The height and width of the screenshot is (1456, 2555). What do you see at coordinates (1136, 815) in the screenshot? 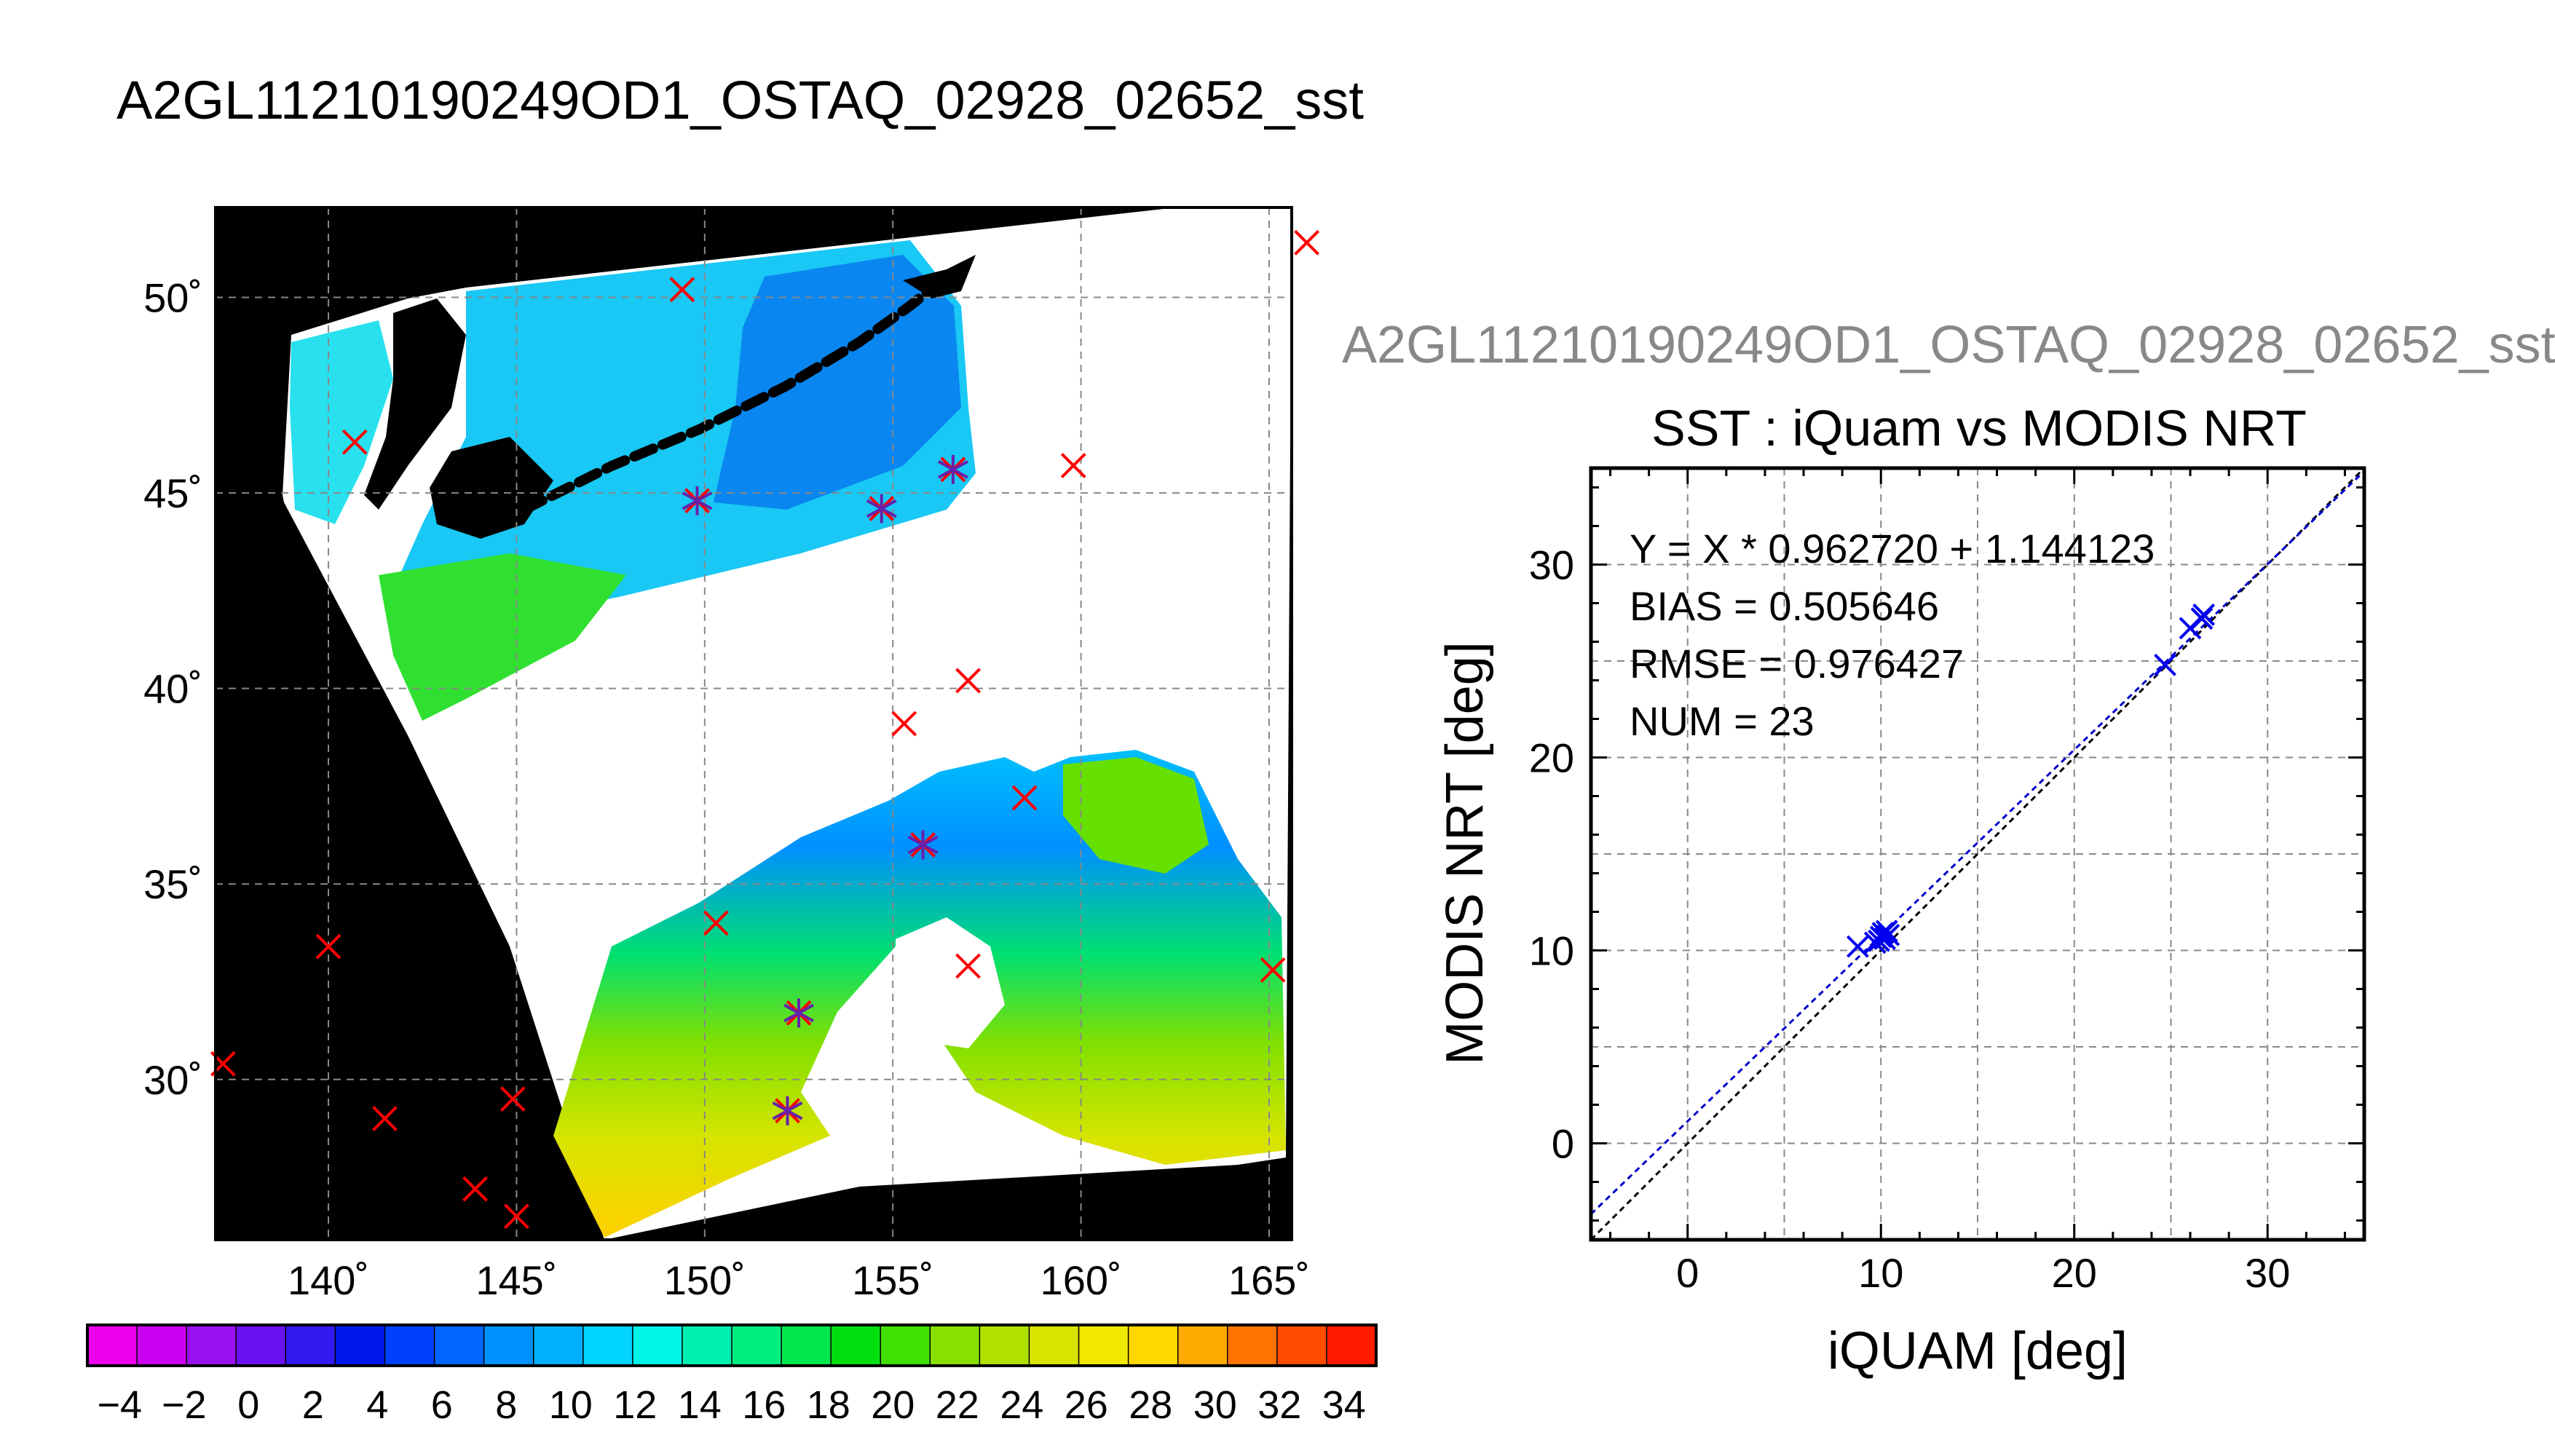
I see `sst-field-northeast` at bounding box center [1136, 815].